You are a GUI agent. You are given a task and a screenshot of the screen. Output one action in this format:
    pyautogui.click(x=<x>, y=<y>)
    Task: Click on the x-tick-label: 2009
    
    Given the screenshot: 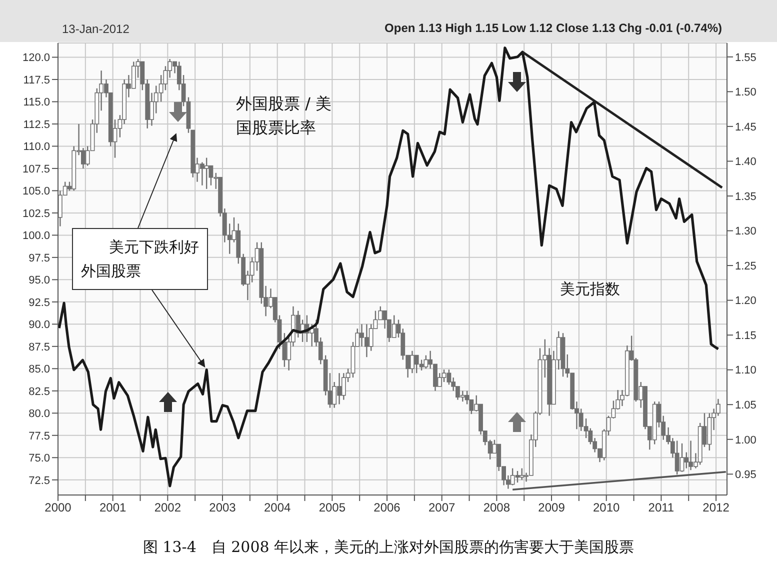 What is the action you would take?
    pyautogui.click(x=552, y=507)
    